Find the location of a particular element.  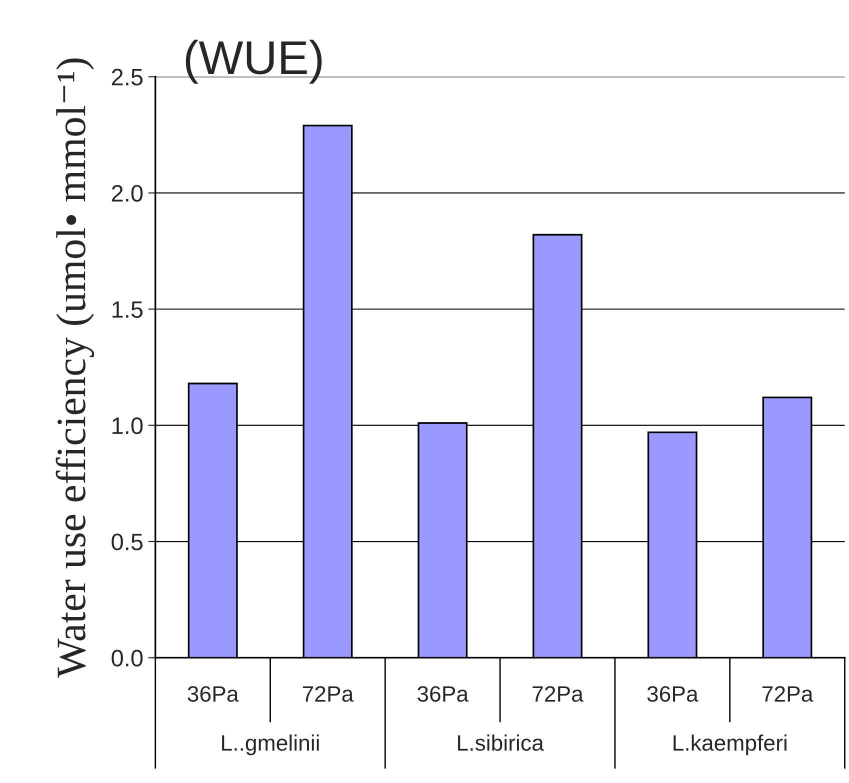

y-tick-label: 1.0 is located at coordinates (127, 425).